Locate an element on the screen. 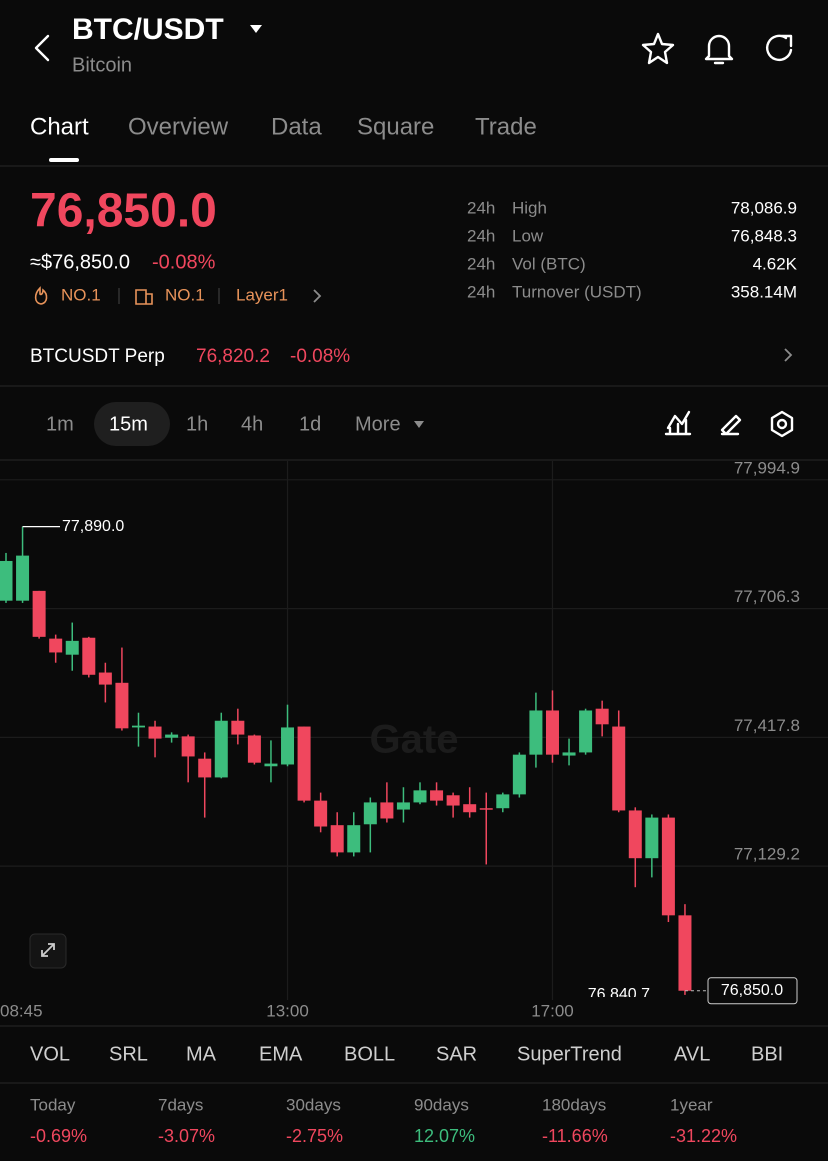 This screenshot has height=1161, width=828. favorite-button is located at coordinates (658, 48).